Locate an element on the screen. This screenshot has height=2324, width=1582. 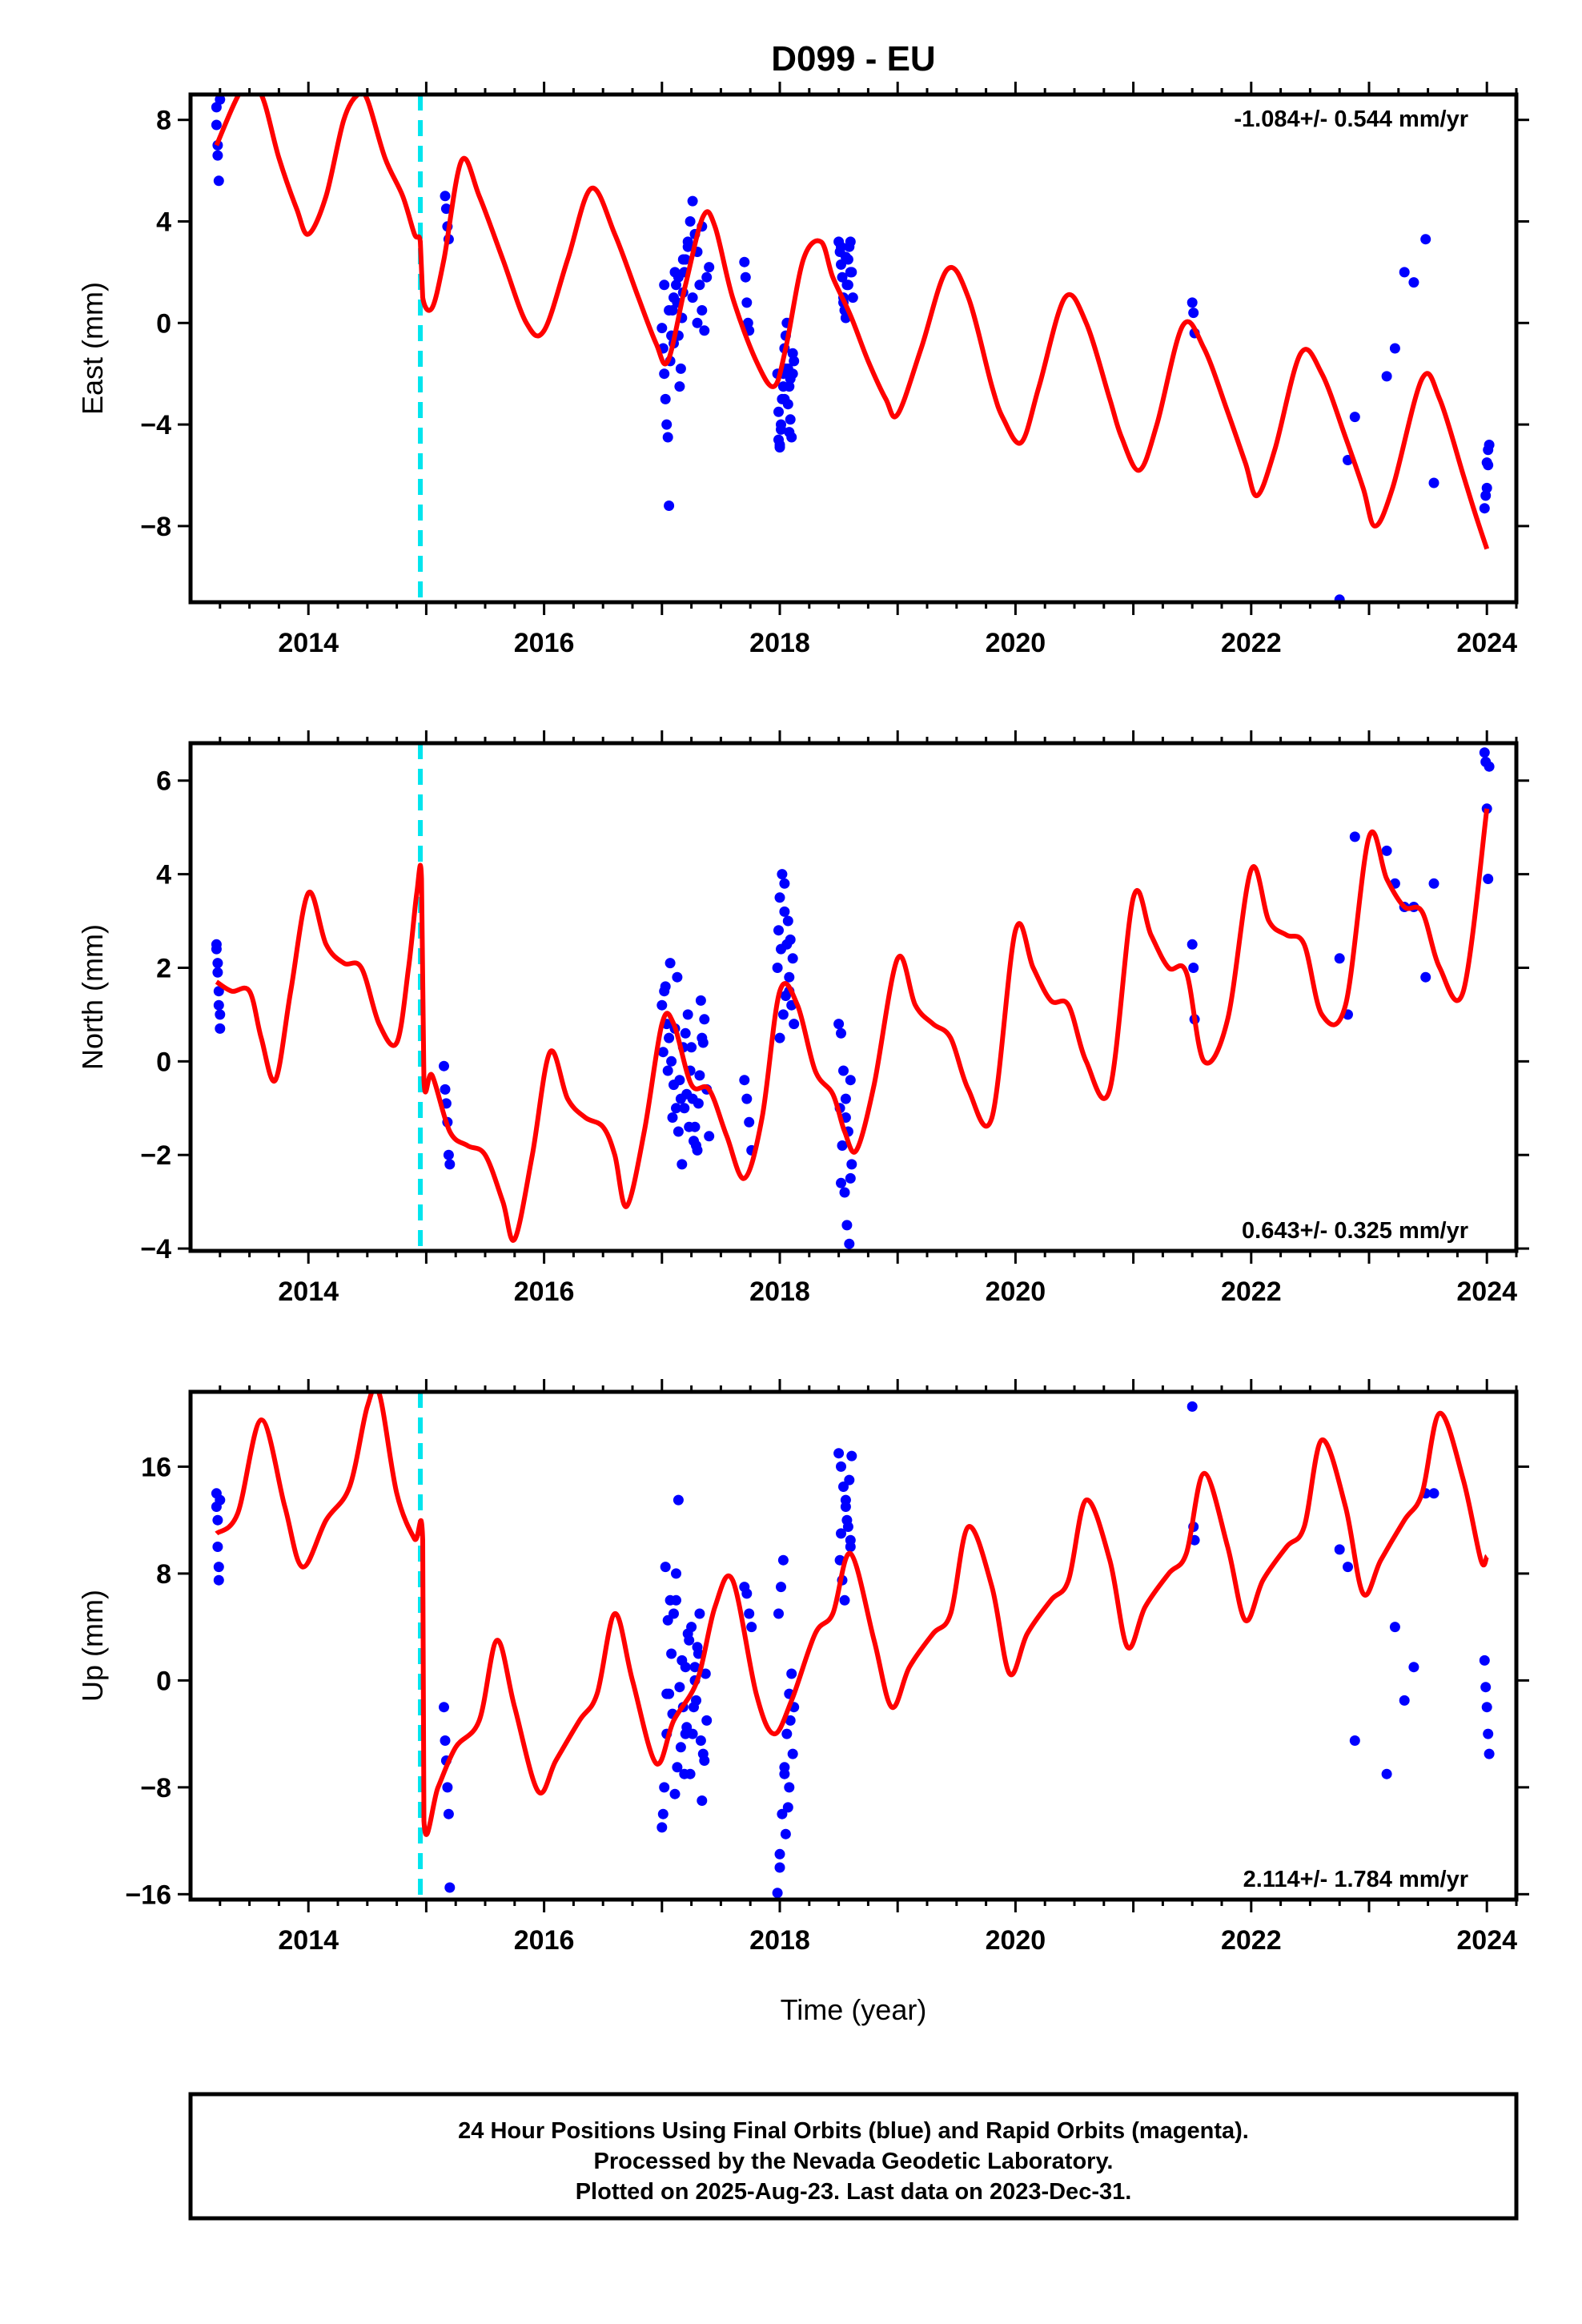
up-x-tick-label: 2022 is located at coordinates (1251, 1940).